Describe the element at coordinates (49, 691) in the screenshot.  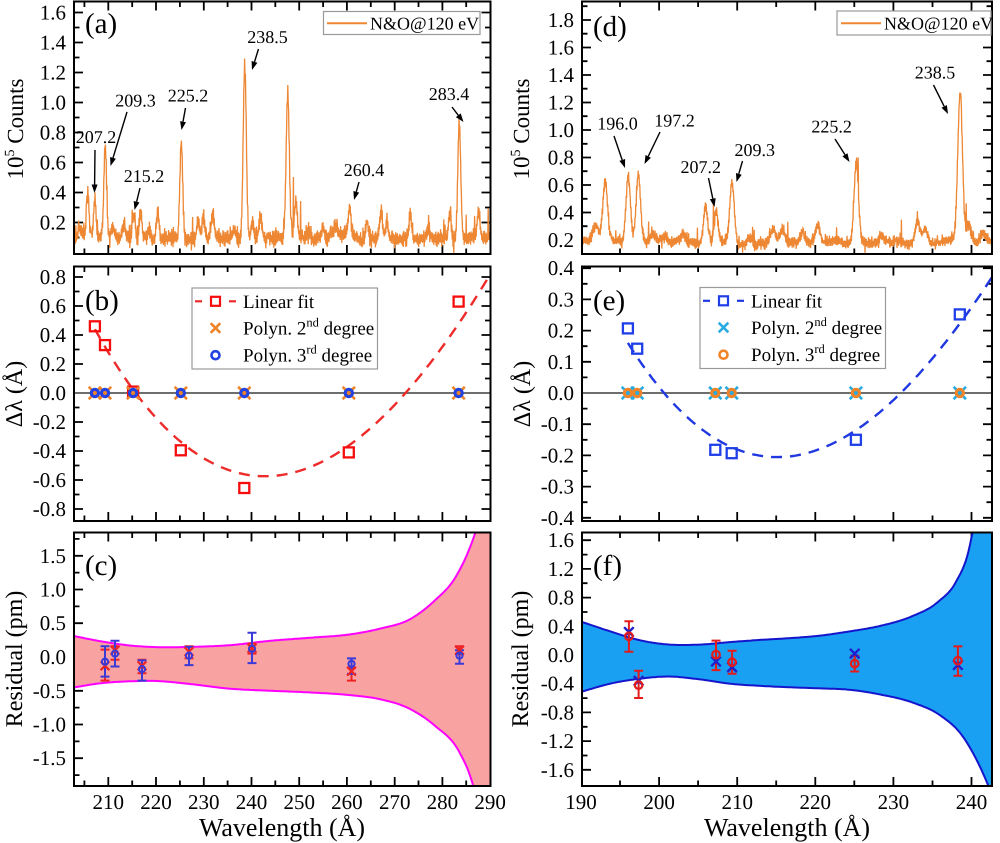
I see `svg-text: -0.5` at that location.